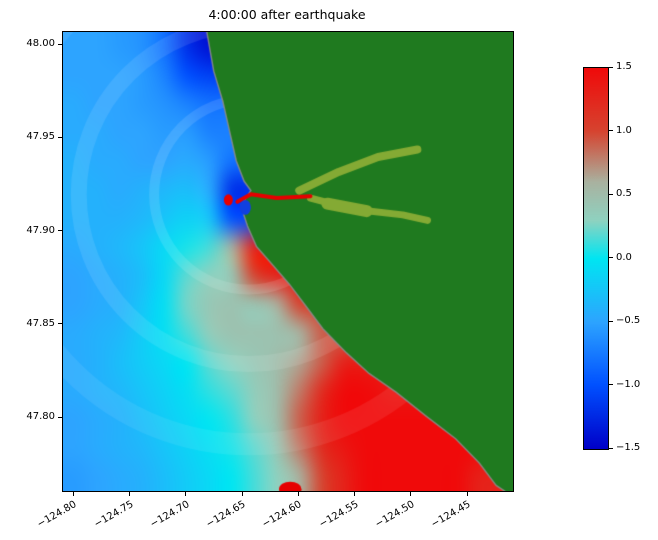 This screenshot has height=540, width=658. I want to click on colorbar-tick-label: 1.0, so click(624, 130).